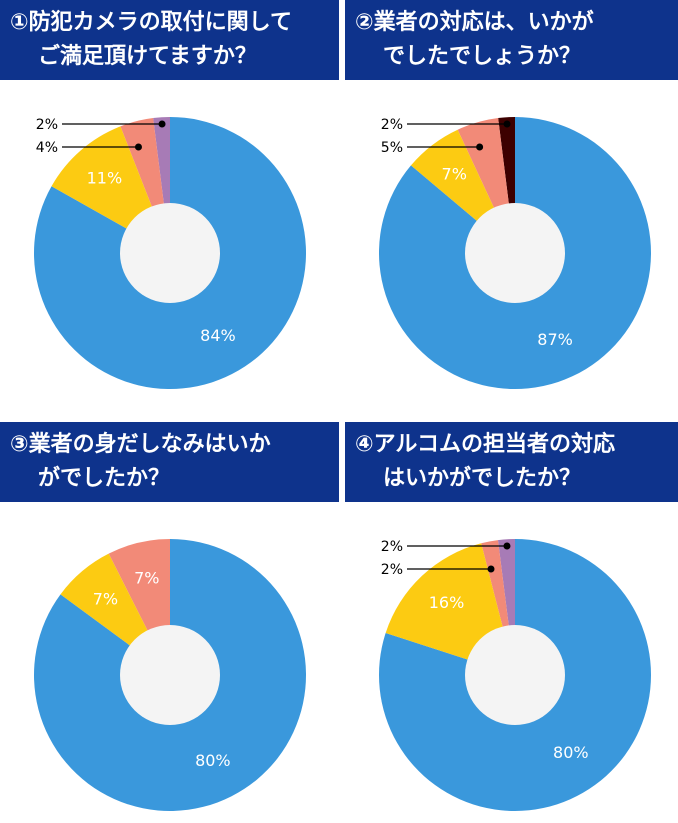 This screenshot has height=823, width=678. What do you see at coordinates (169, 40) in the screenshot?
I see `chart-1-title: ①防犯カメラの取付に関してご満足頂けてますか？` at bounding box center [169, 40].